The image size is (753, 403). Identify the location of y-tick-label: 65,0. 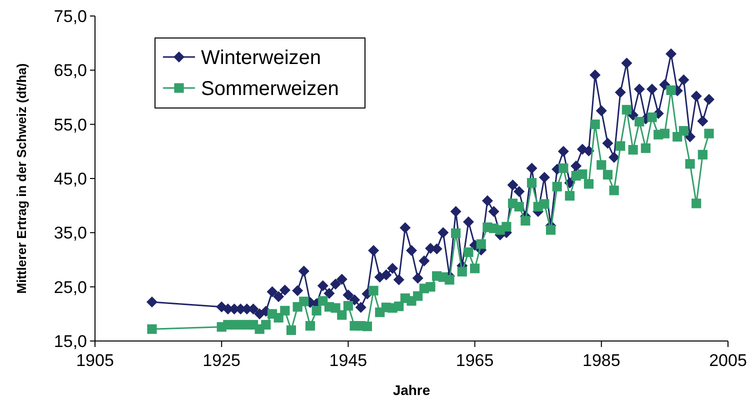
(70, 70).